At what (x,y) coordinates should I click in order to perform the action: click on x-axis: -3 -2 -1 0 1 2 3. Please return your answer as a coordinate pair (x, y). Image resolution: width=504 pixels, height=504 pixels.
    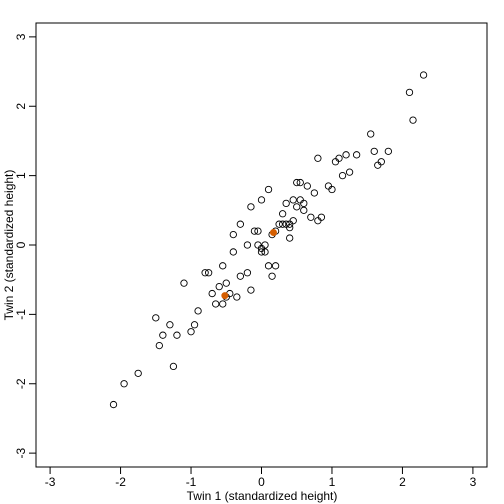
    Looking at the image, I should click on (261, 478).